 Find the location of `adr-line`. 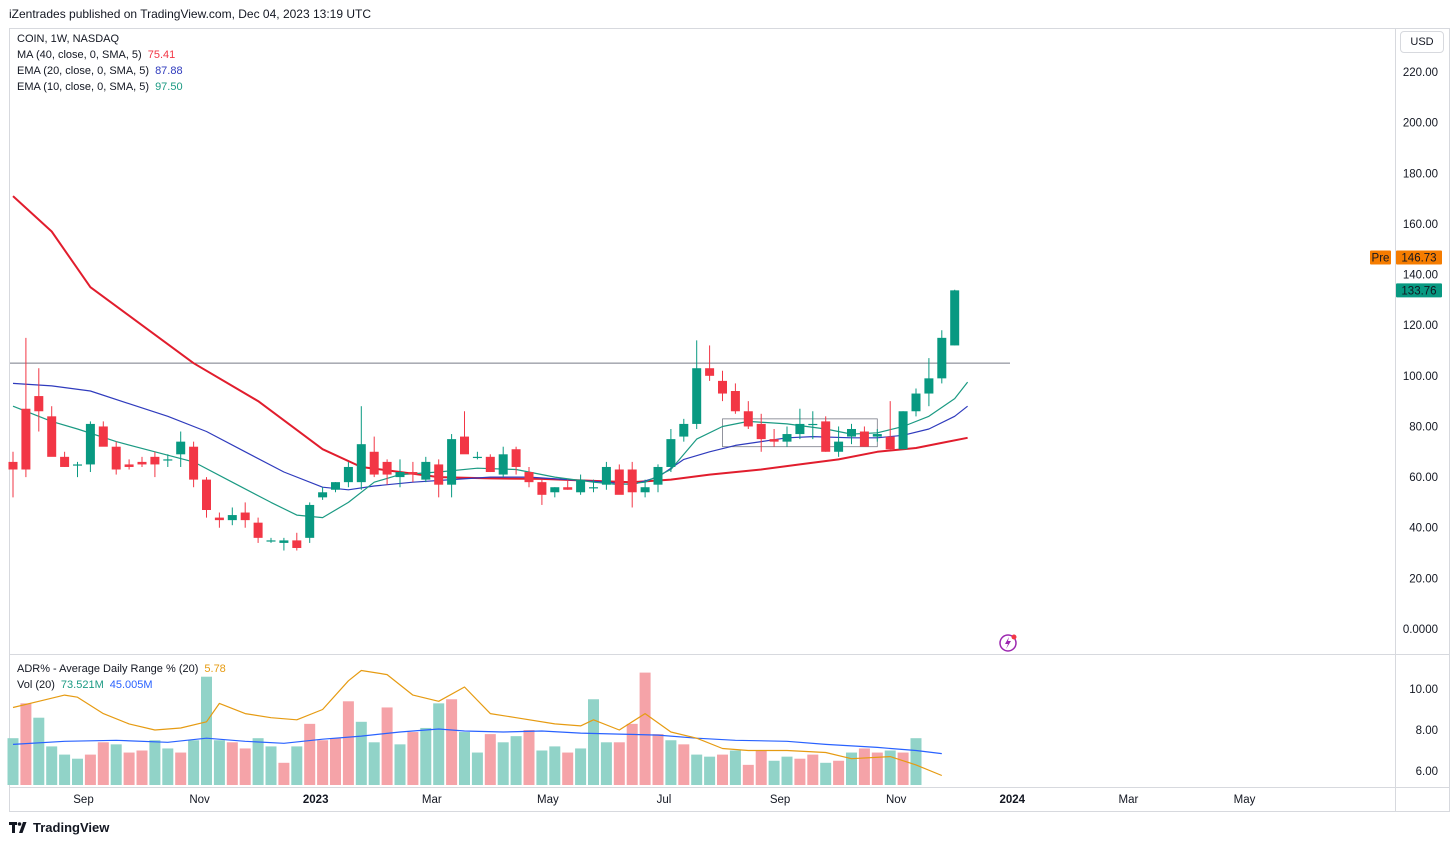

adr-line is located at coordinates (477, 723).